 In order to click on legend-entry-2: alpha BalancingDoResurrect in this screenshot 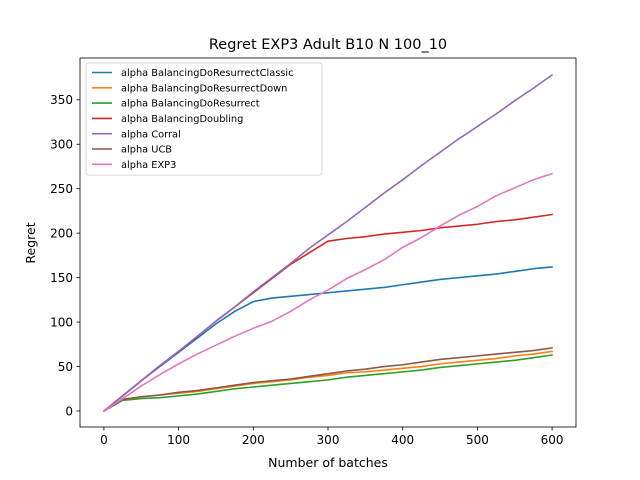, I will do `click(190, 104)`.